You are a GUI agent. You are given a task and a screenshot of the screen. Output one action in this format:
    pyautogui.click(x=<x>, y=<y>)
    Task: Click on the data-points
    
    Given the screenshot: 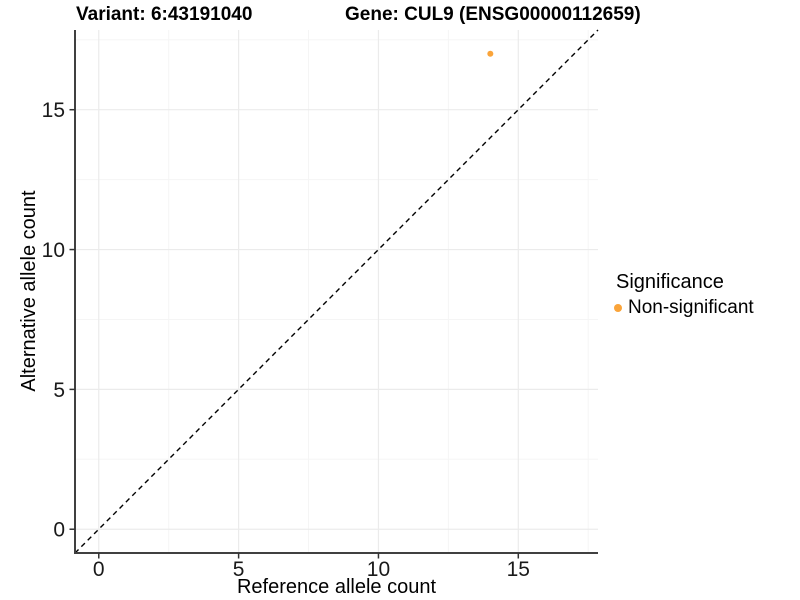 What is the action you would take?
    pyautogui.click(x=490, y=53)
    